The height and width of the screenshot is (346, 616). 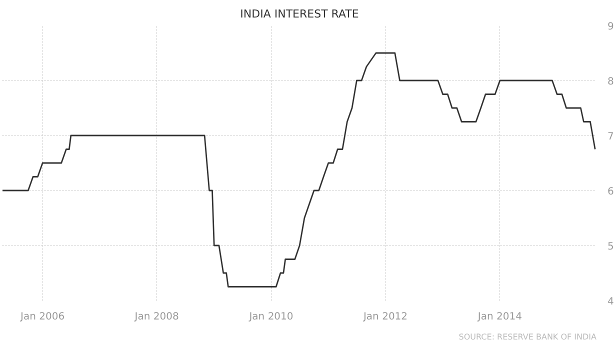 What do you see at coordinates (42, 317) in the screenshot?
I see `x-tick-label: Jan 2006` at bounding box center [42, 317].